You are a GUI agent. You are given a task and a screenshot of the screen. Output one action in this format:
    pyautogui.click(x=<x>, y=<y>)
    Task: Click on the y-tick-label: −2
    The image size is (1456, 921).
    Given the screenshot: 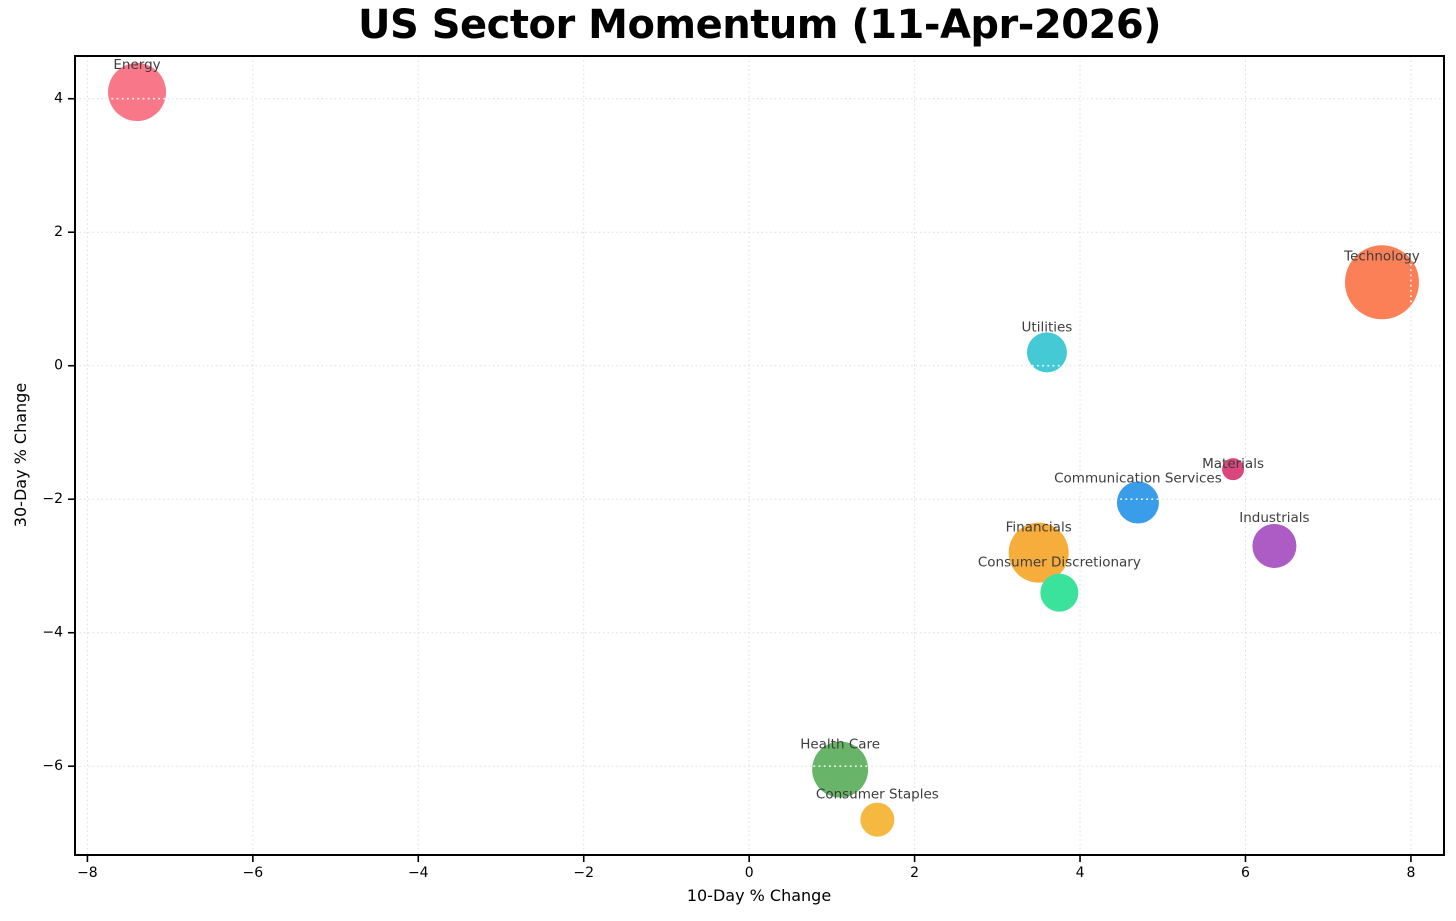 What is the action you would take?
    pyautogui.click(x=52, y=499)
    